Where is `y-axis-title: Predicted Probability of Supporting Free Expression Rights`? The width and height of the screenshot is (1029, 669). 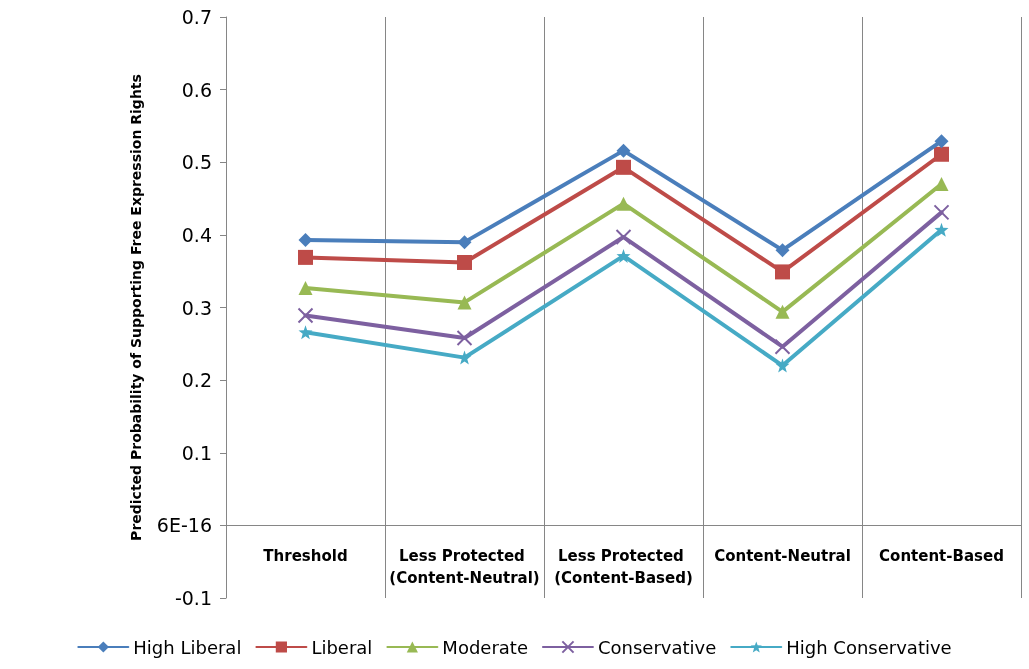 y-axis-title: Predicted Probability of Supporting Free Expression Rights is located at coordinates (135, 307).